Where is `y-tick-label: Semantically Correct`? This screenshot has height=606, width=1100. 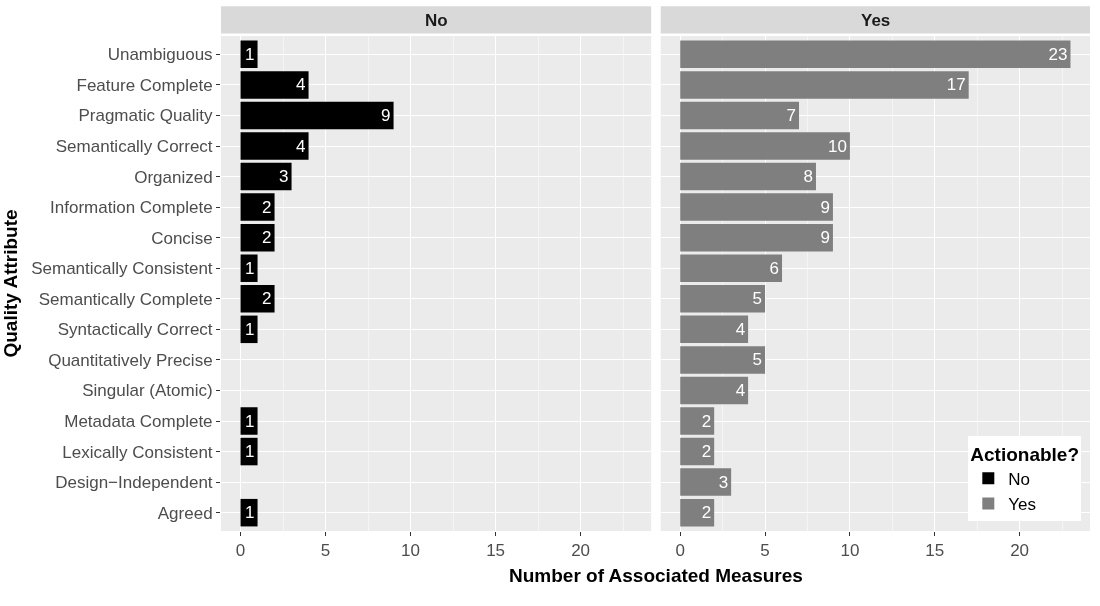
y-tick-label: Semantically Correct is located at coordinates (134, 146).